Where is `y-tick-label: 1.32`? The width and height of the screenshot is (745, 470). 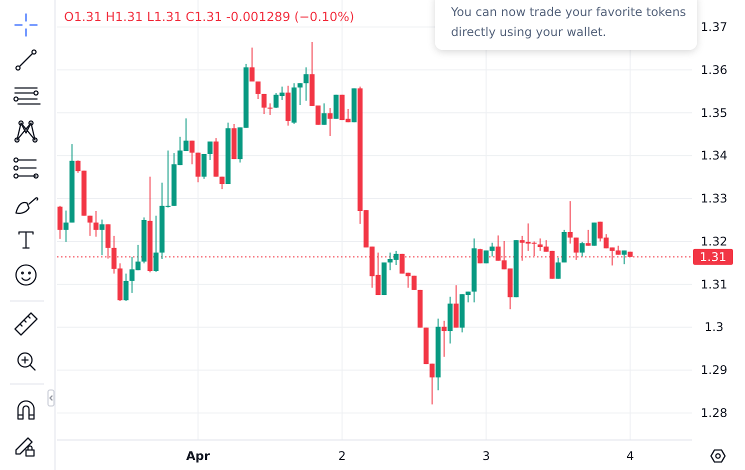 y-tick-label: 1.32 is located at coordinates (714, 241).